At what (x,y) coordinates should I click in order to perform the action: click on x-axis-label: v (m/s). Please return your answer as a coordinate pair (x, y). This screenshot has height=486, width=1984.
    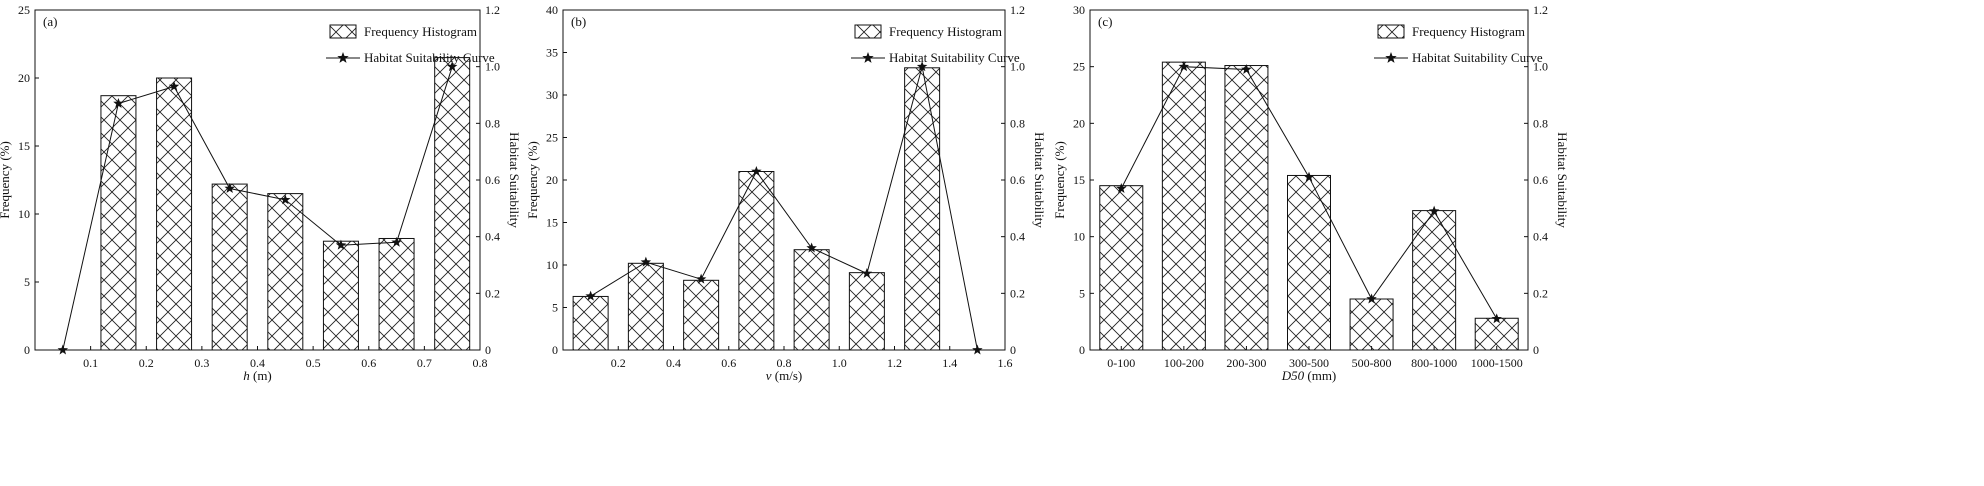
    Looking at the image, I should click on (784, 375).